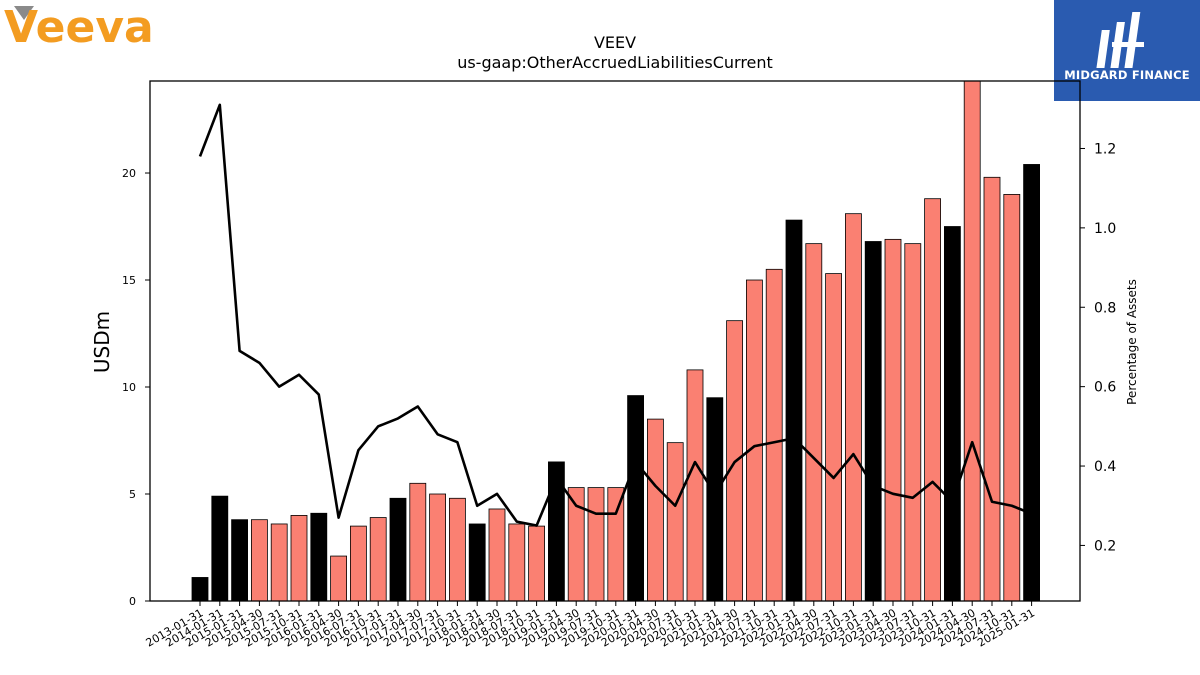 The height and width of the screenshot is (675, 1200). I want to click on y-tick-label: 0, so click(132, 601).